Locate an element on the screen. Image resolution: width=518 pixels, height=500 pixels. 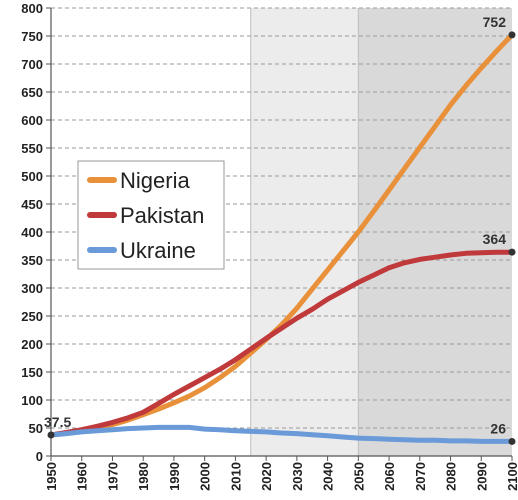
y-tick-label-750: 750 is located at coordinates (32, 36).